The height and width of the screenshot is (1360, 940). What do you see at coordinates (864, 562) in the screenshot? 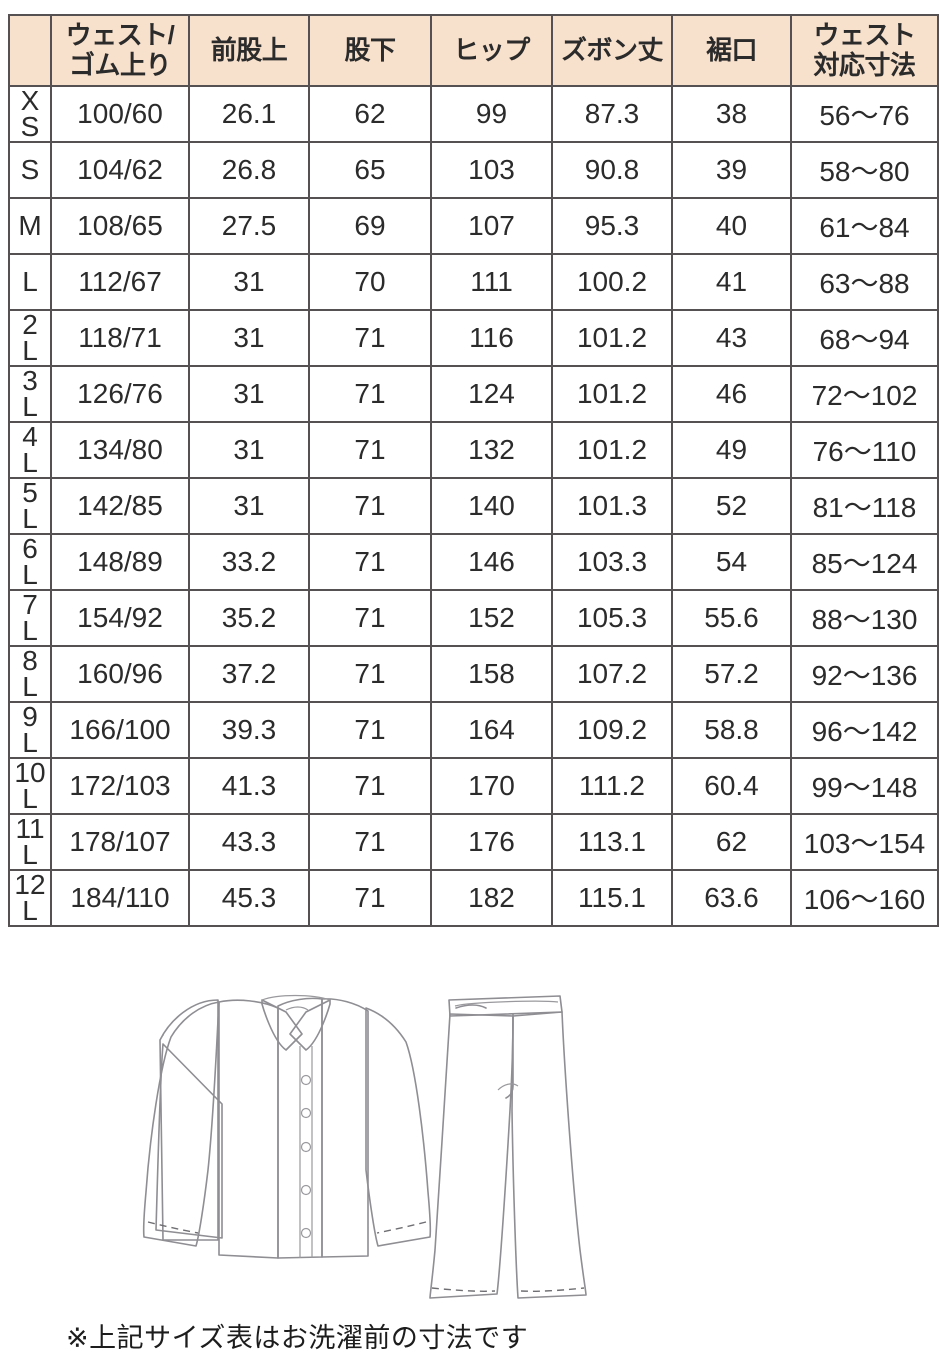
I see `cell-waist-correspond: 85〜124` at bounding box center [864, 562].